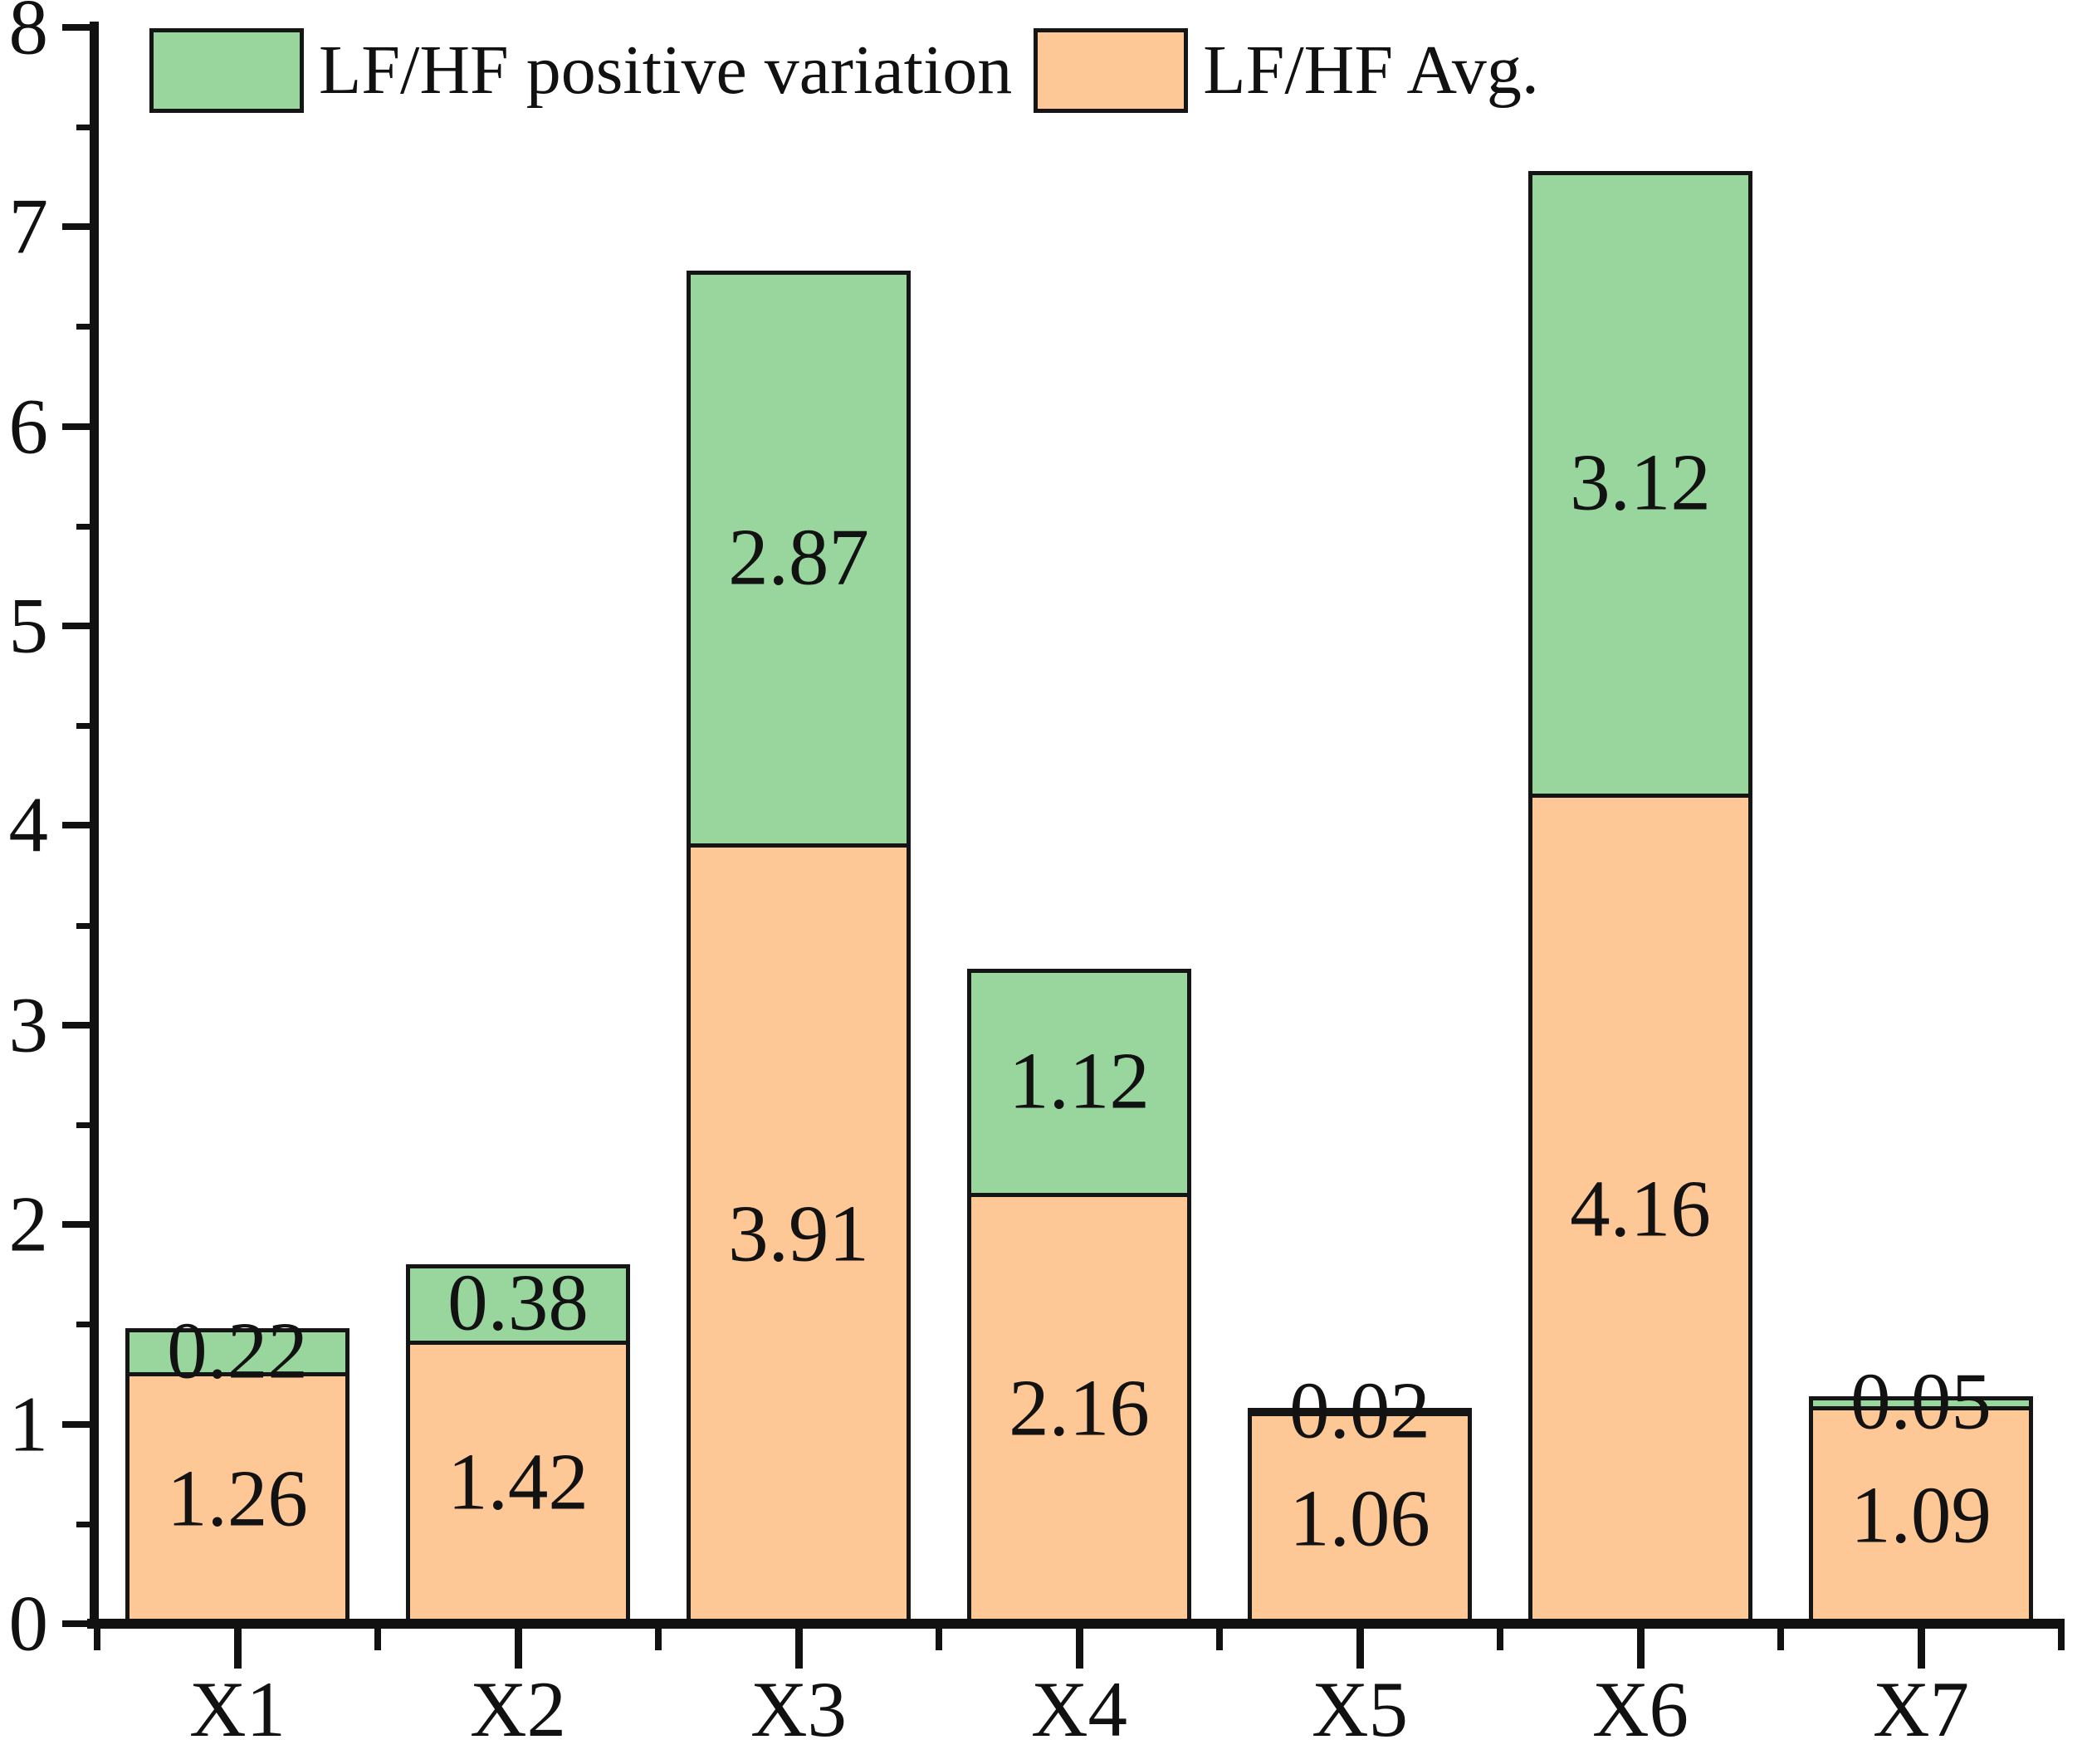 The height and width of the screenshot is (1764, 2087). I want to click on y-tick-label: 0, so click(28, 1623).